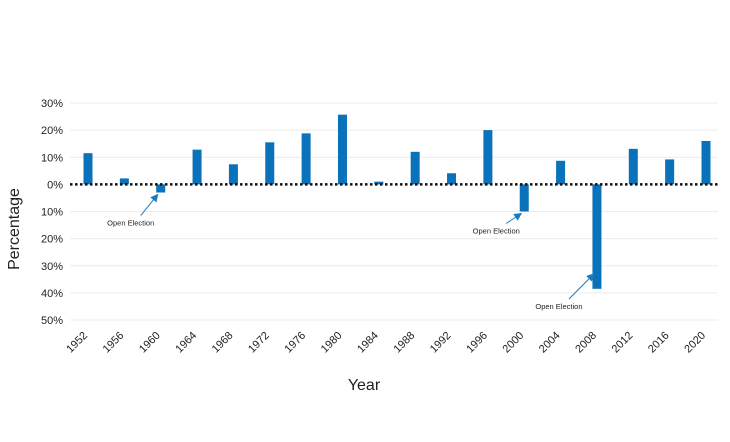  I want to click on bar-2008, so click(597, 236).